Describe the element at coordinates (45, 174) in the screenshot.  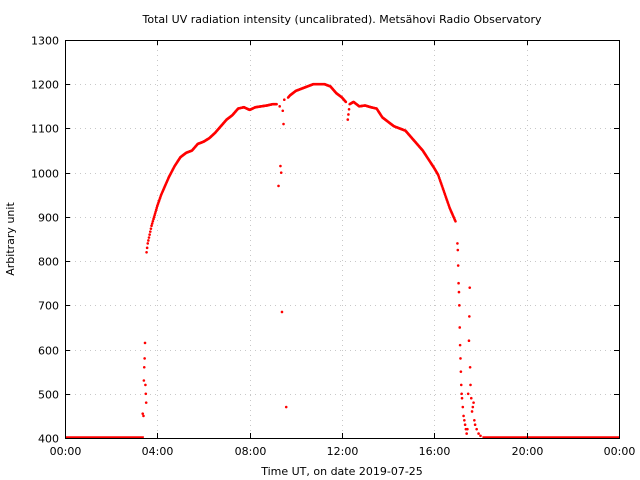
I see `y-tick-label: 1000` at that location.